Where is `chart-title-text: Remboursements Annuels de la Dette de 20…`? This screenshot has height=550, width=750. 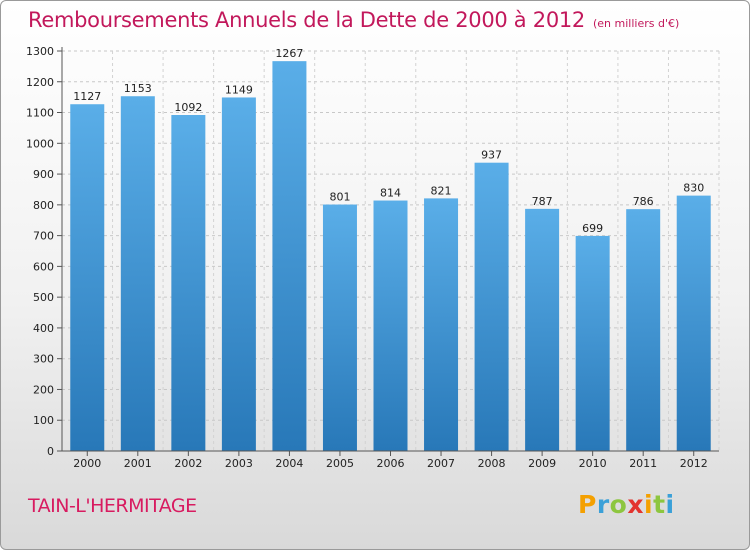
chart-title-text: Remboursements Annuels de la Dette de 20… is located at coordinates (306, 20).